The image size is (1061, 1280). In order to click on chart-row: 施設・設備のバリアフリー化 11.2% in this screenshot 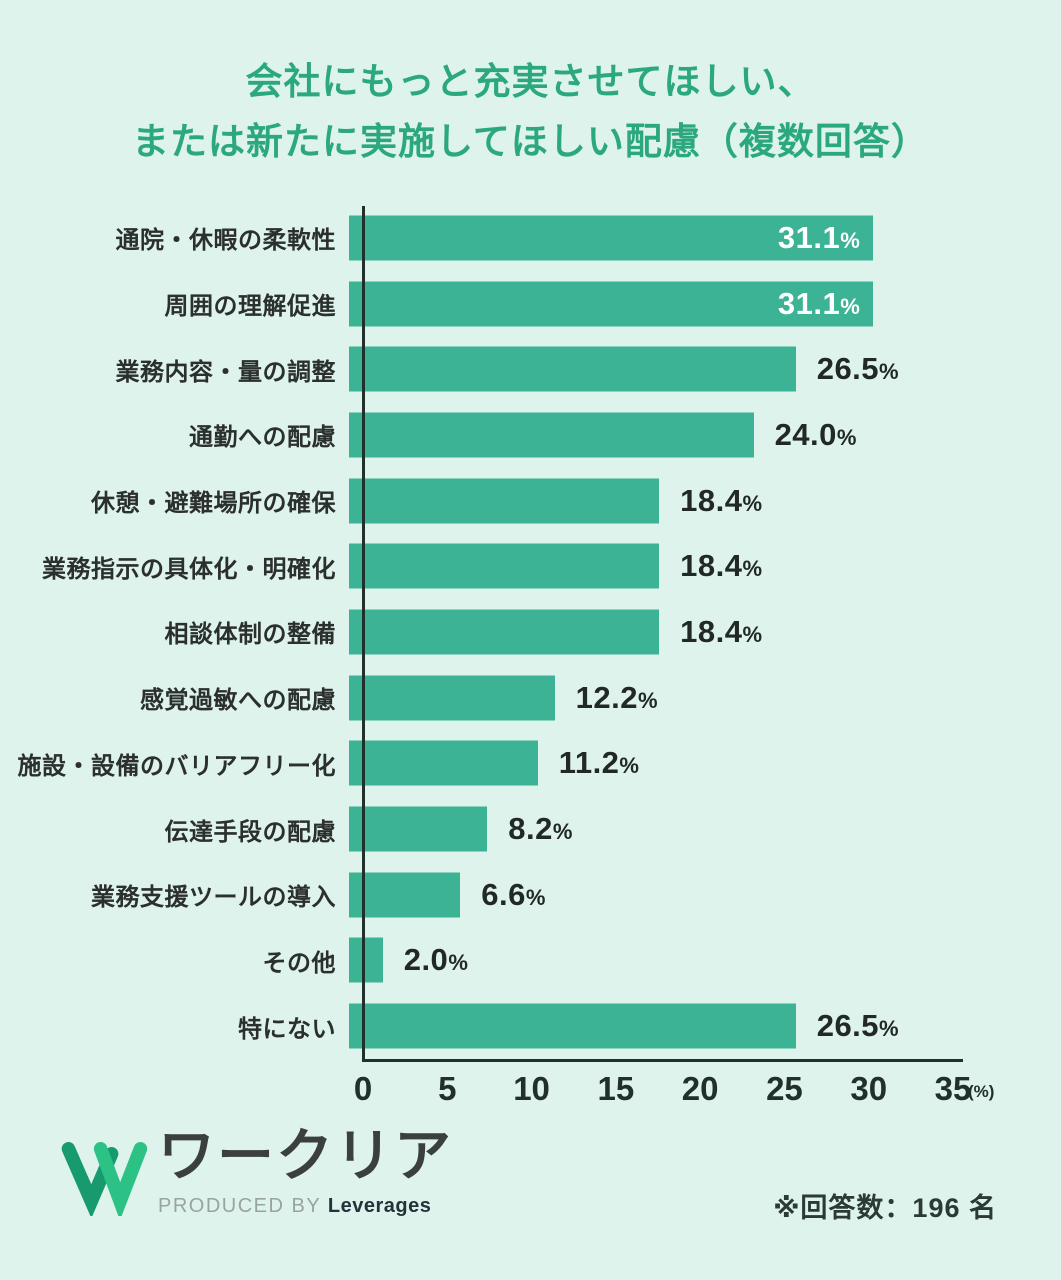, I will do `click(530, 764)`.